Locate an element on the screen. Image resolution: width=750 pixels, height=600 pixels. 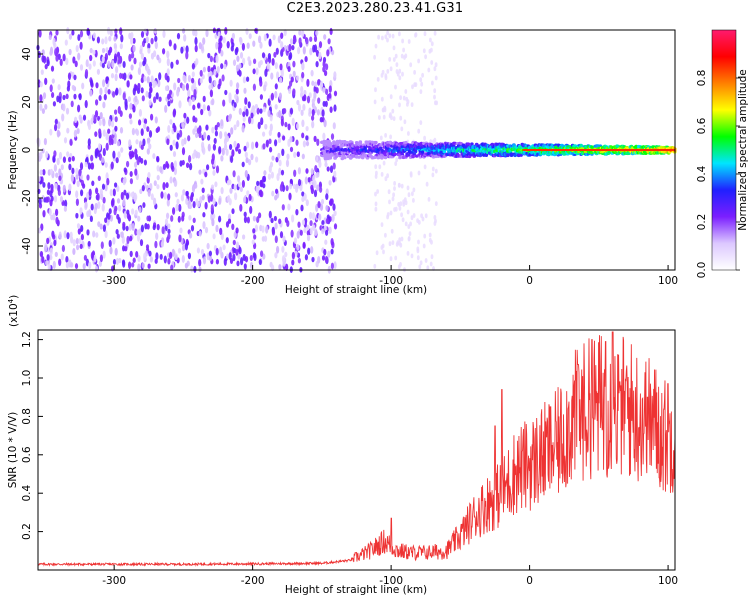
spectrogram-y-label: Frequency (Hz) is located at coordinates (13, 149).